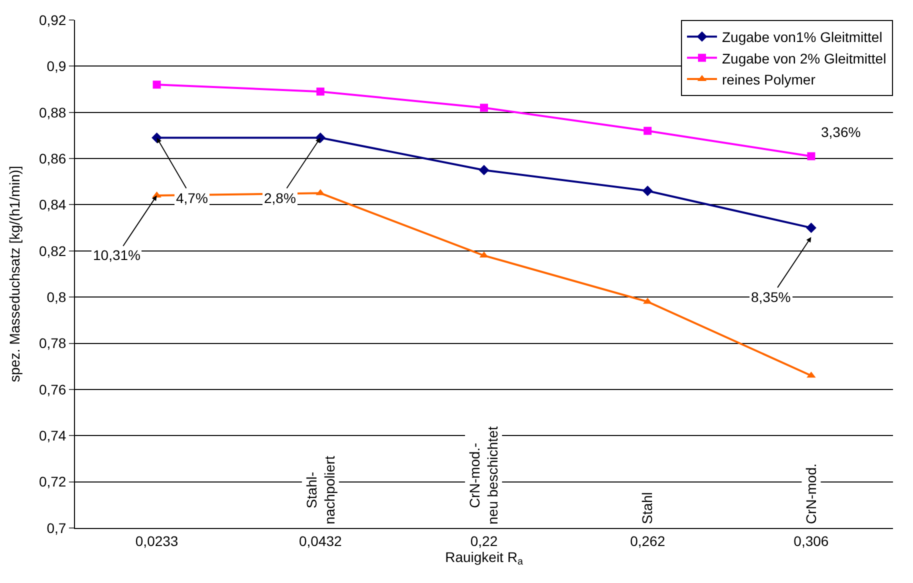  Describe the element at coordinates (802, 37) in the screenshot. I see `legend-label: Zugabe von1% Gleitmittel` at that location.